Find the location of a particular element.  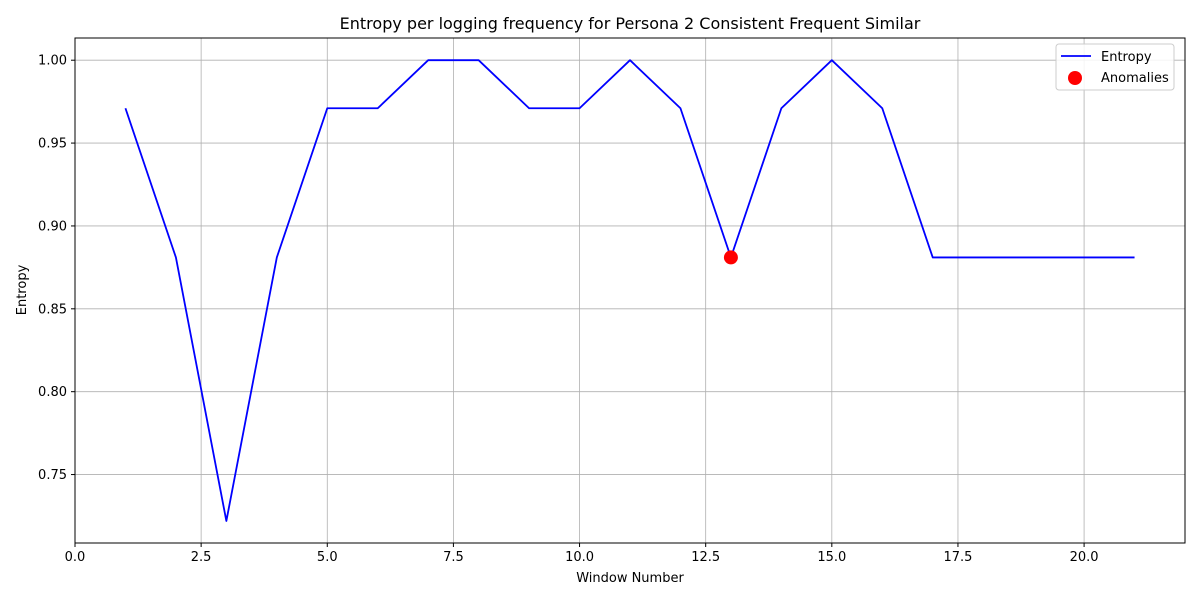

legend: Entropy Anomalies is located at coordinates (1115, 67).